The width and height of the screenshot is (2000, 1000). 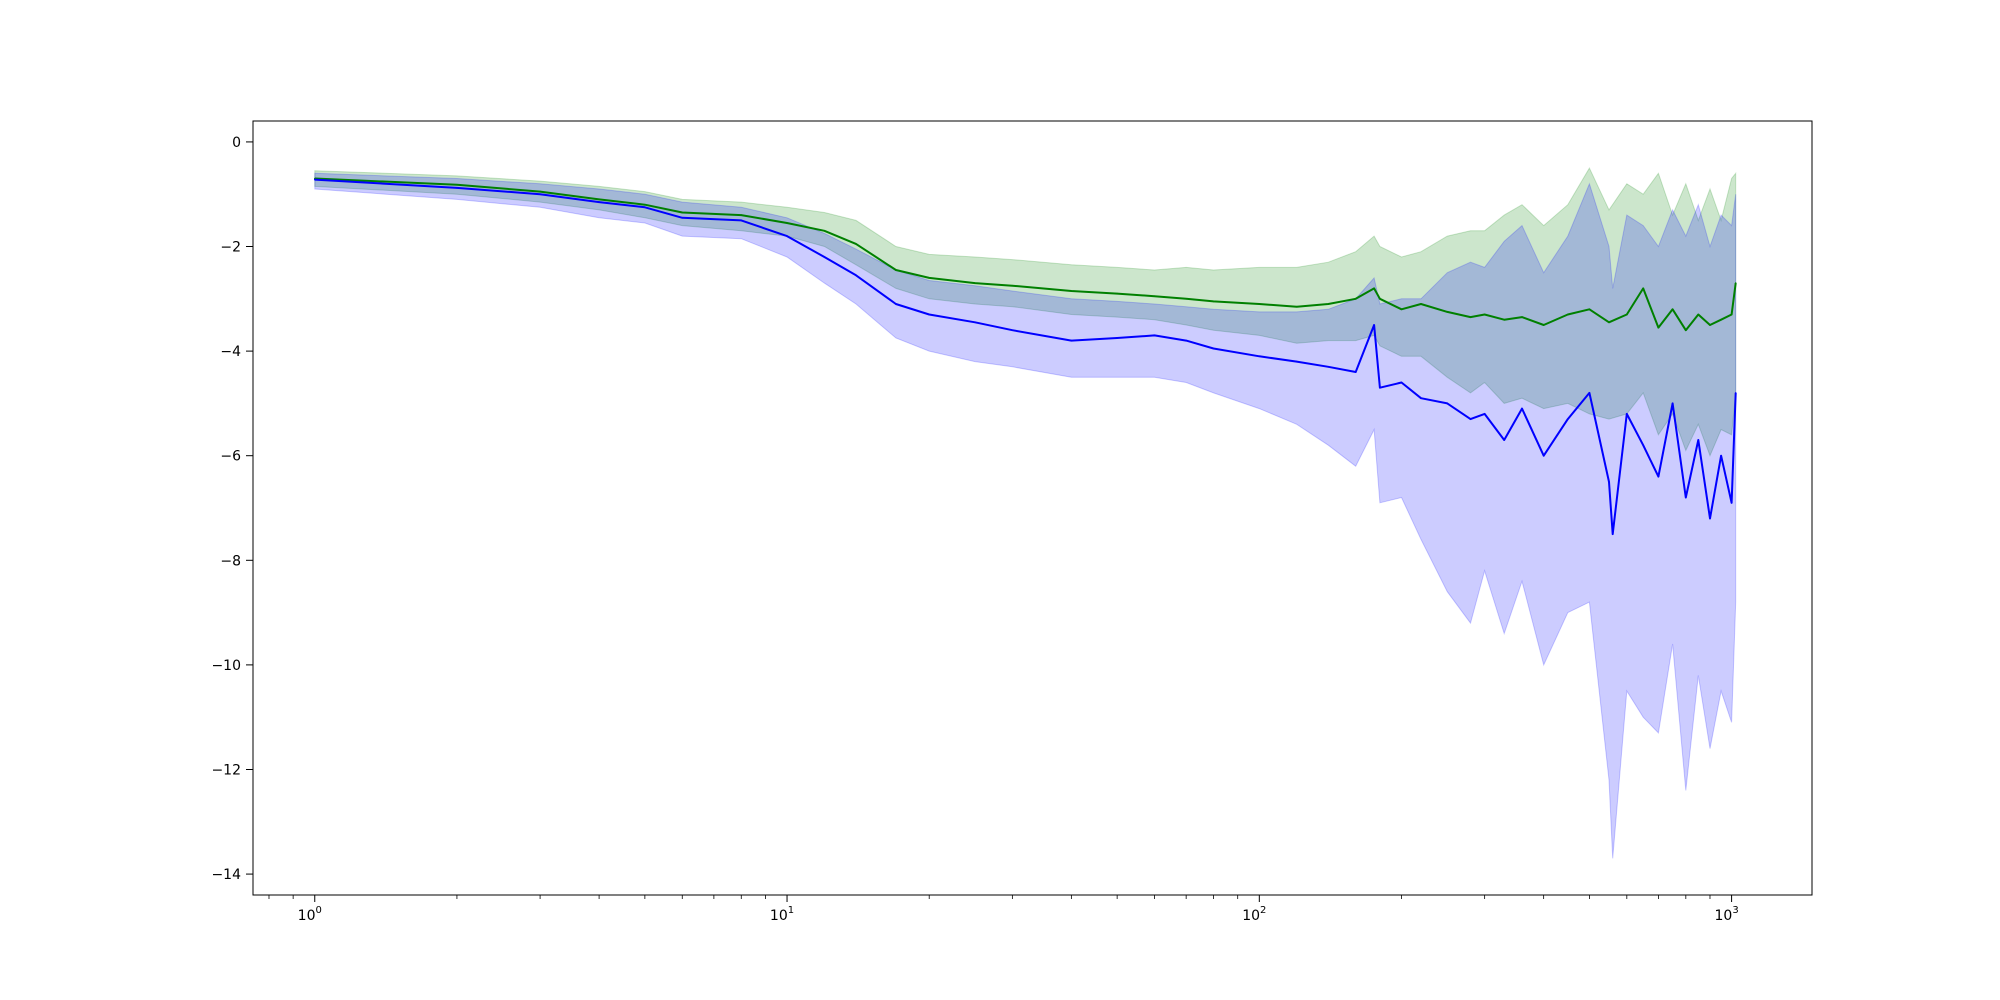 I want to click on y-tick-label: −12, so click(x=226, y=770).